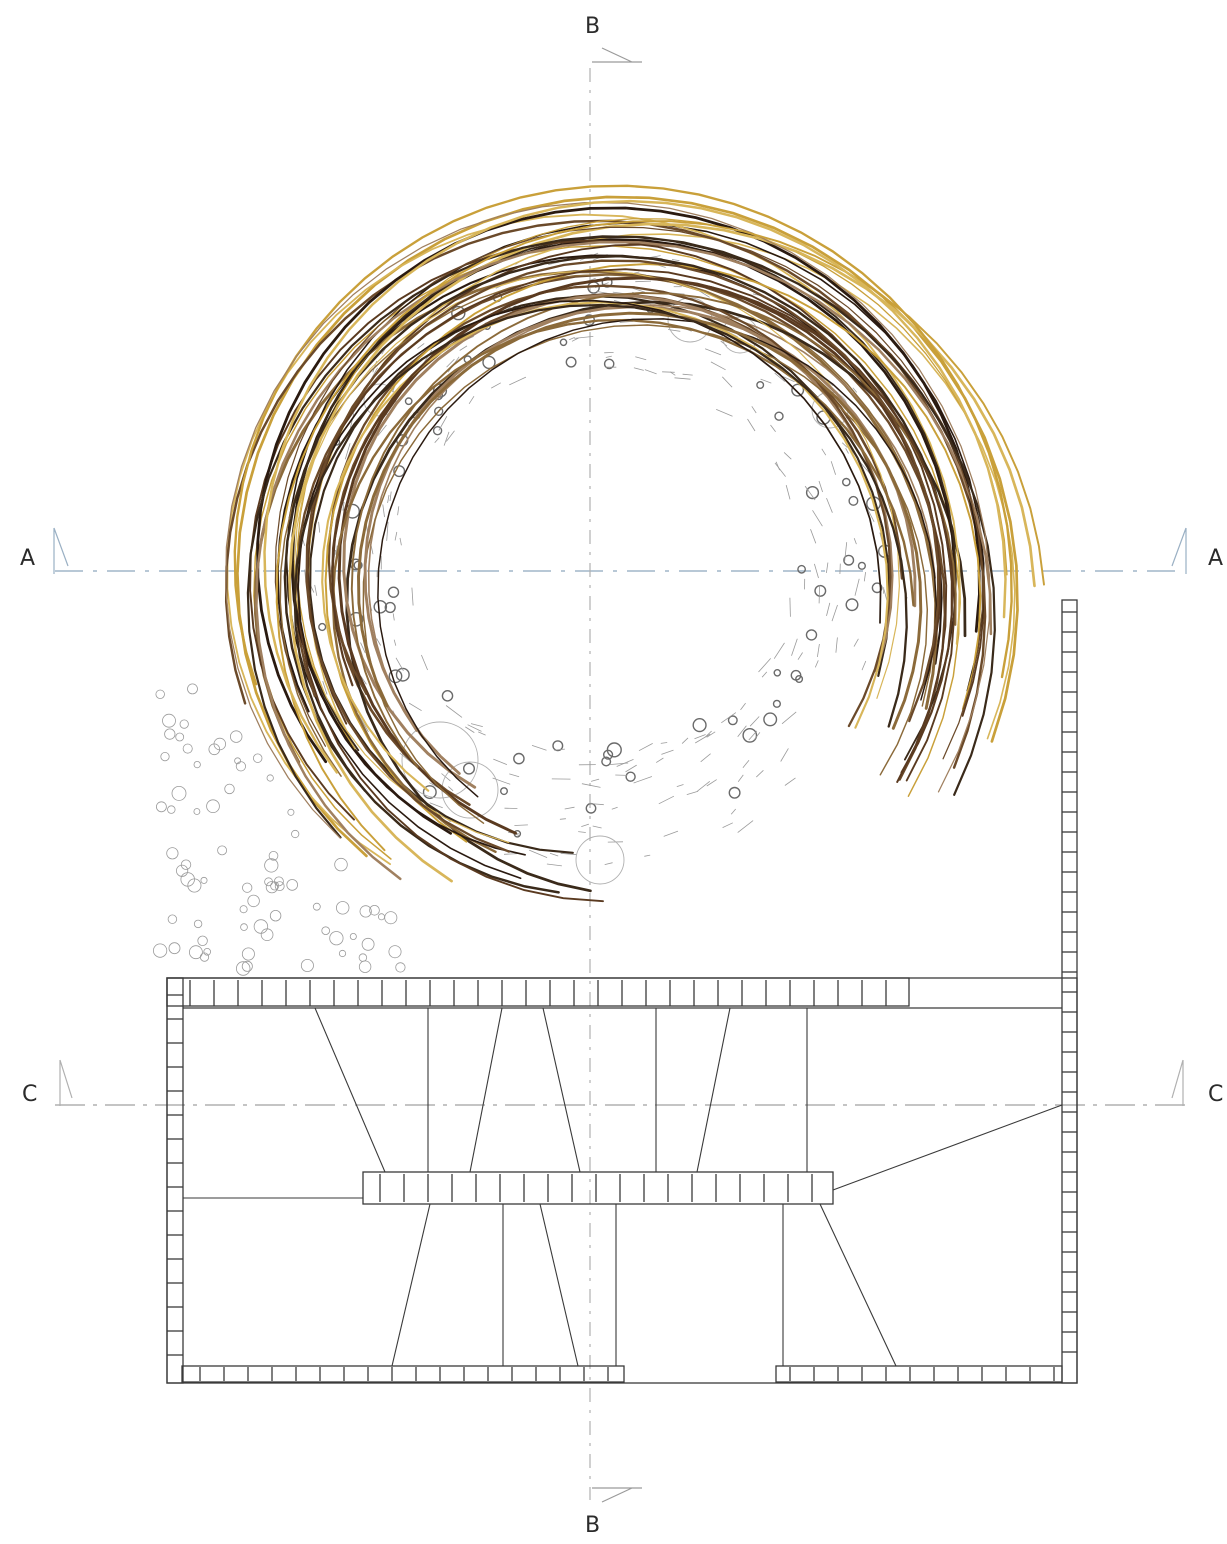 The image size is (1227, 1544). Describe the element at coordinates (919, 1374) in the screenshot. I see `bottom-beam-right` at that location.